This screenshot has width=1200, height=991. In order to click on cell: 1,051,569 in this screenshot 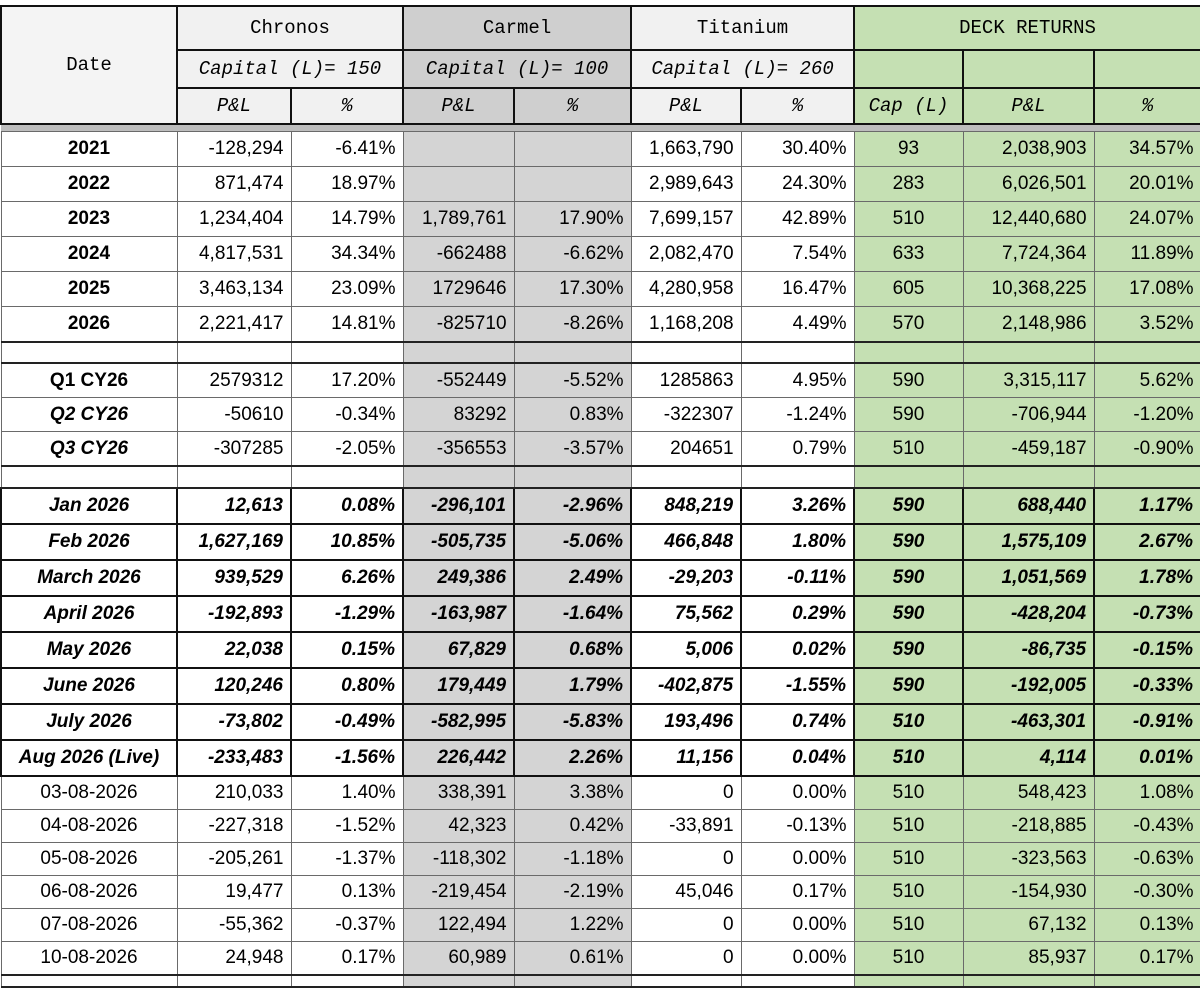, I will do `click(1029, 578)`.